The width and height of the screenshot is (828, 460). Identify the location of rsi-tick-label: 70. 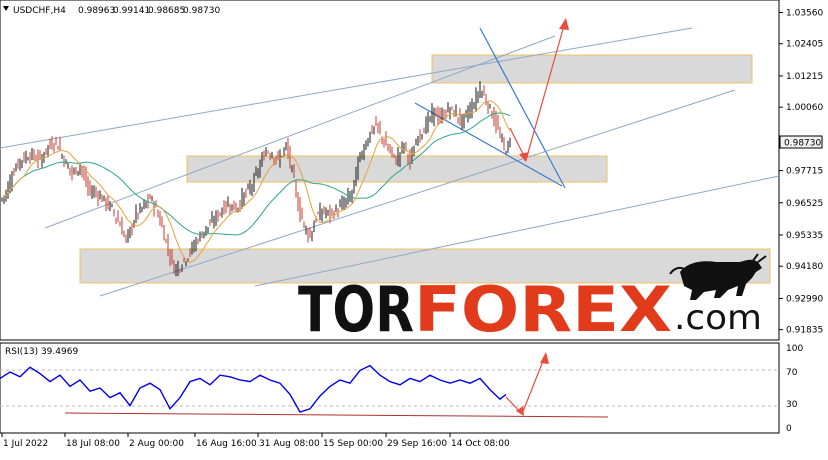
(792, 373).